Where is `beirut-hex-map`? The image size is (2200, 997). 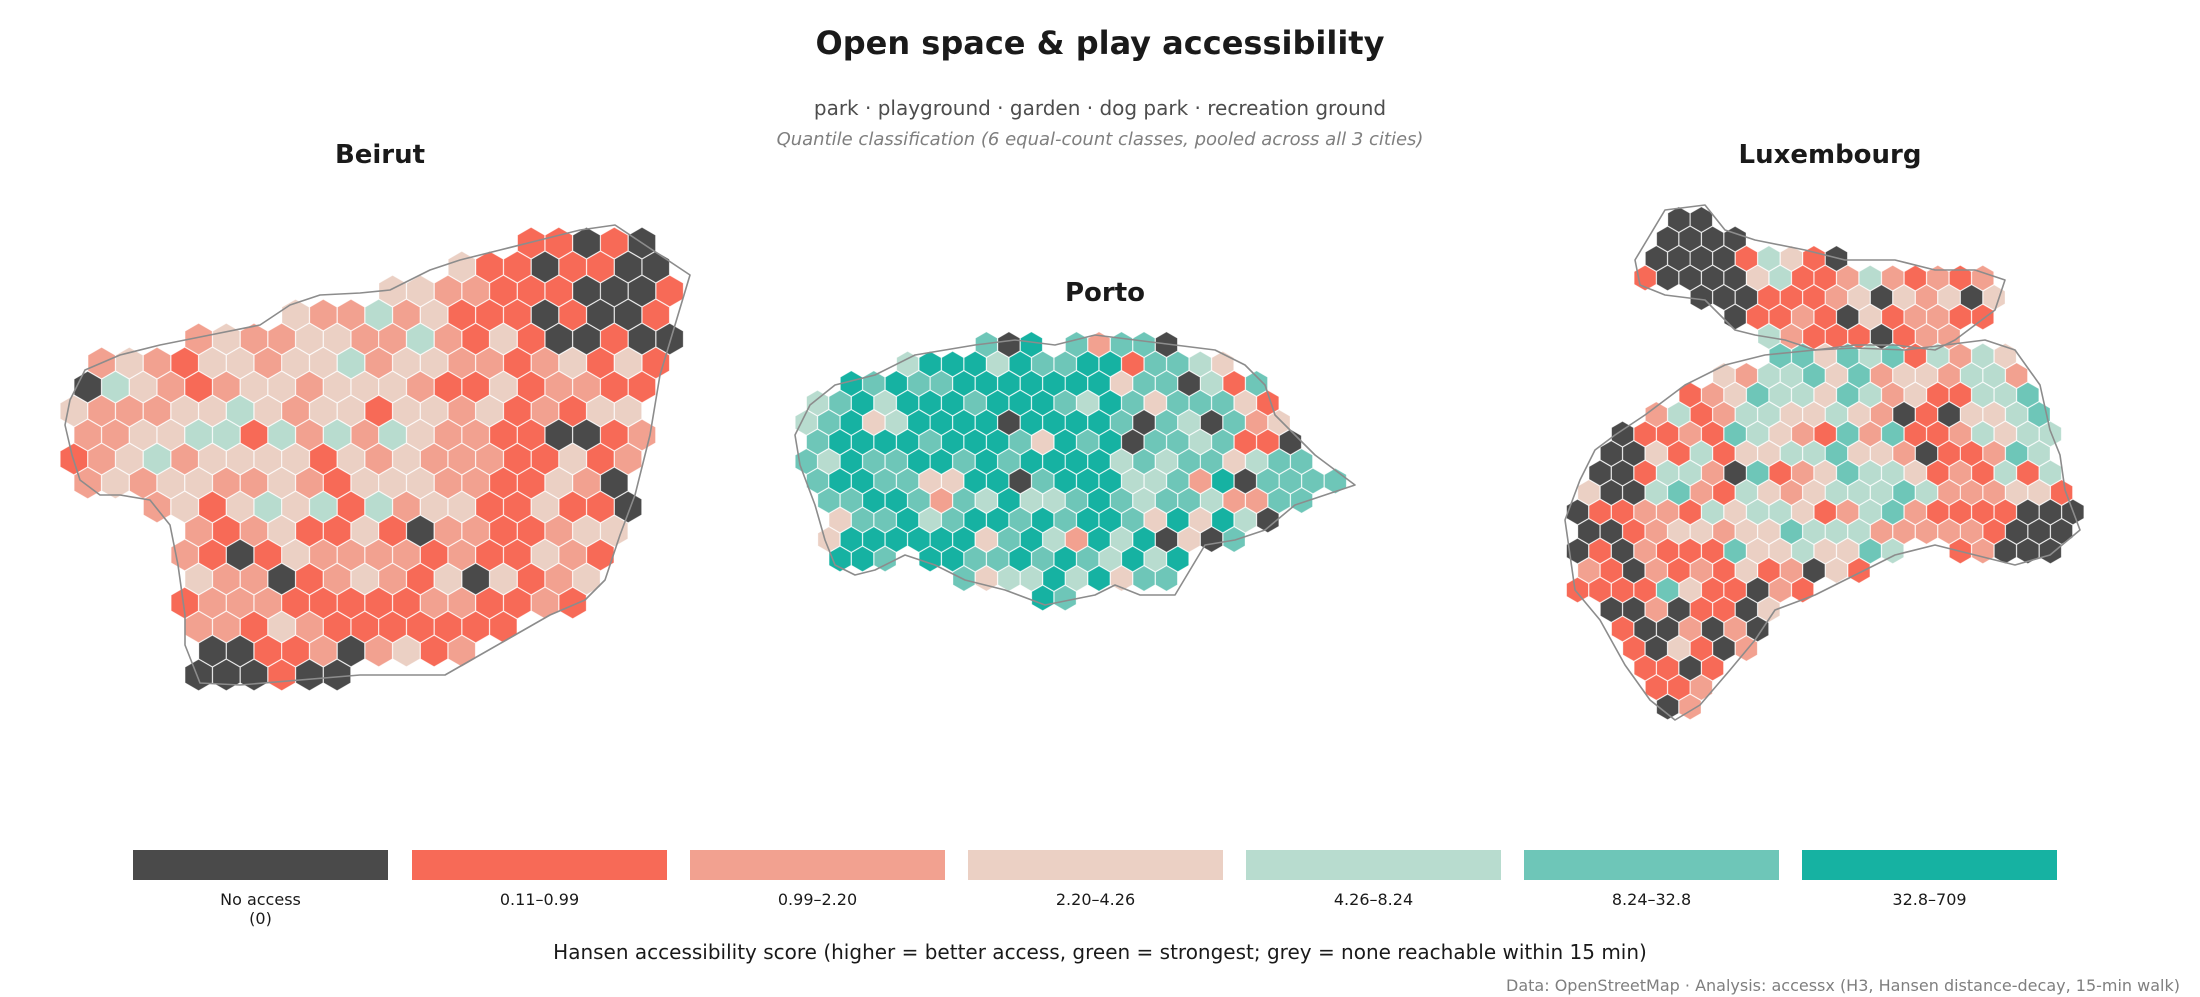 beirut-hex-map is located at coordinates (375, 458).